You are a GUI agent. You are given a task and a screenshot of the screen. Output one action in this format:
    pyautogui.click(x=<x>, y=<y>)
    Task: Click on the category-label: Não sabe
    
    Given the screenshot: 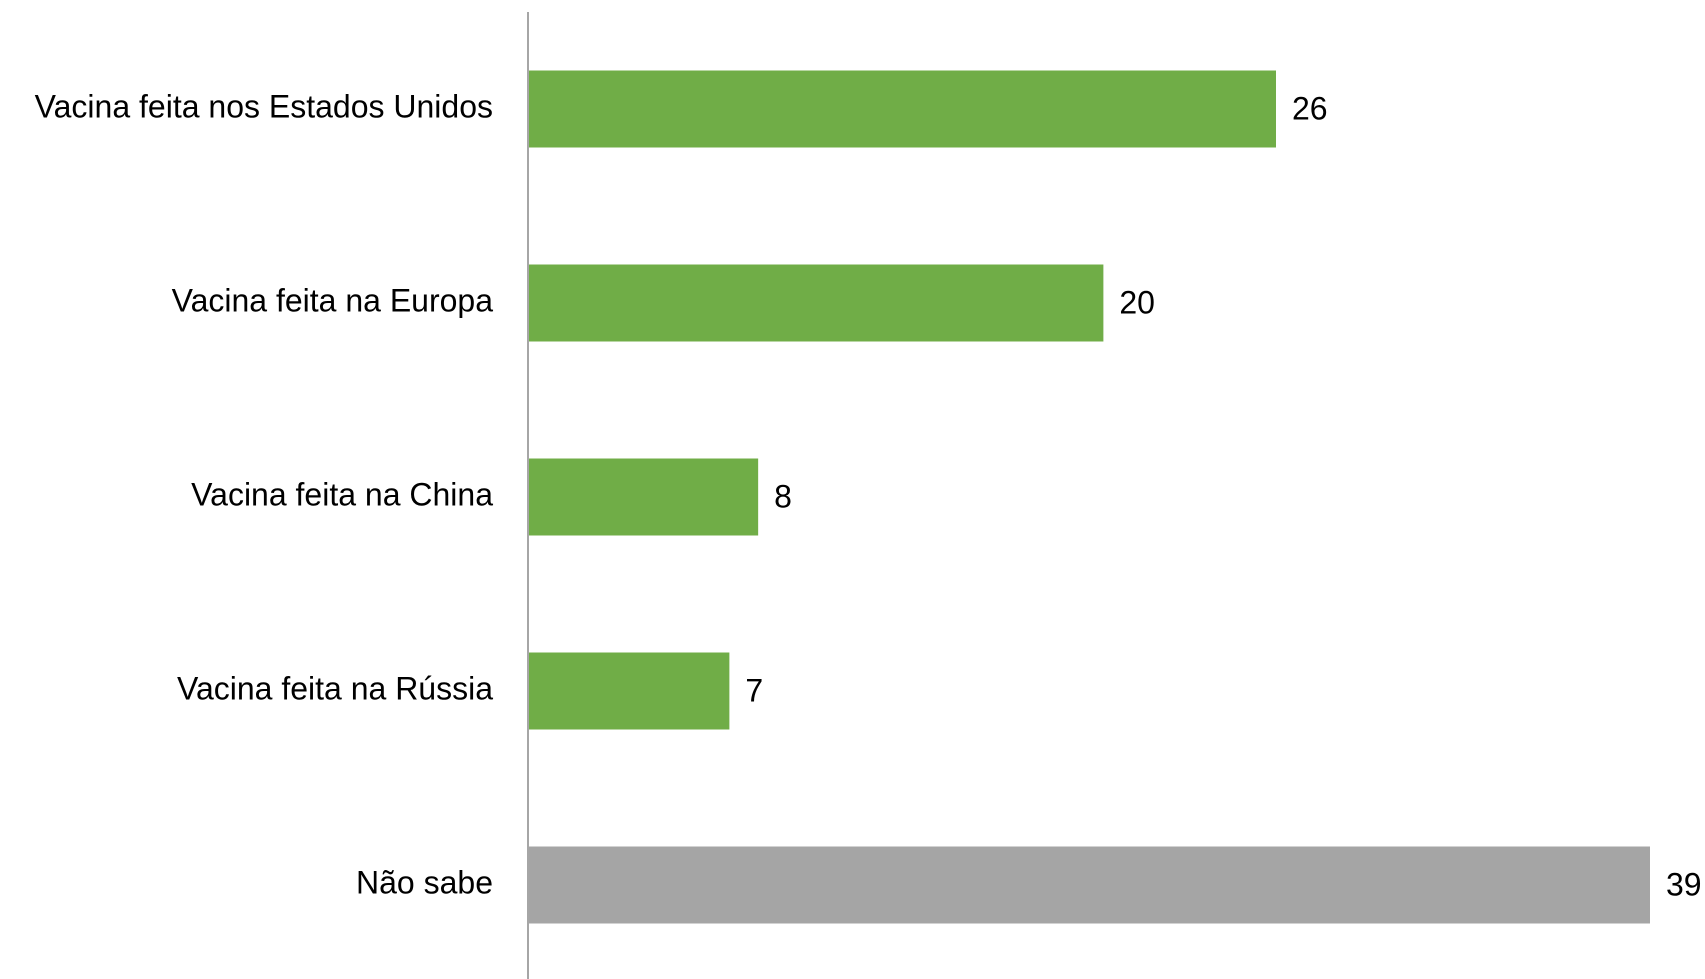 What is the action you would take?
    pyautogui.click(x=424, y=882)
    